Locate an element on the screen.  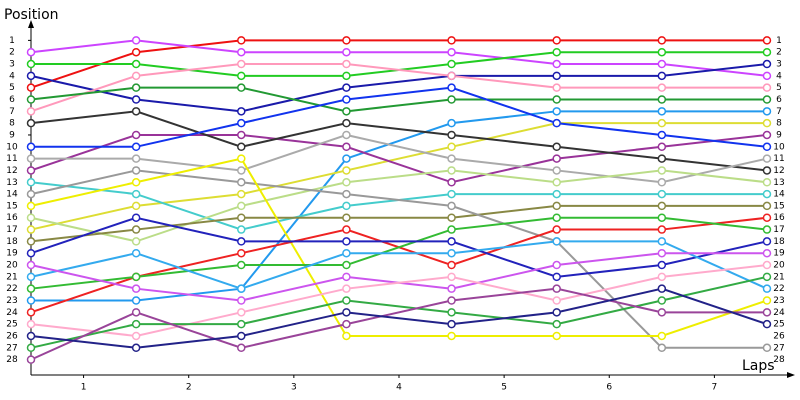
y-tick-label: 7 is located at coordinates (12, 112).